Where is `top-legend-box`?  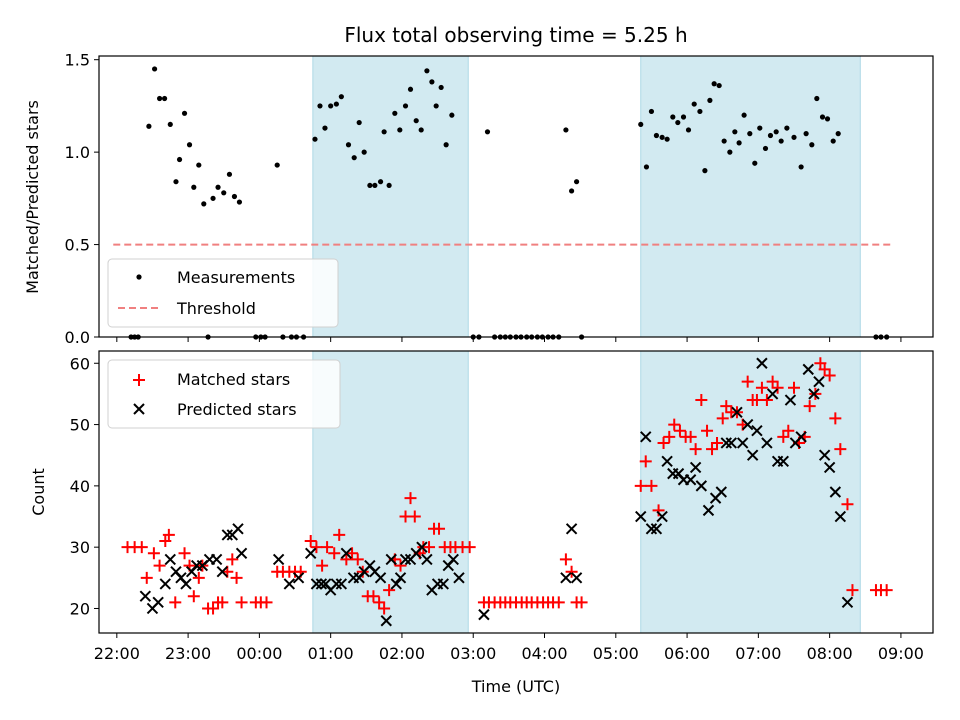
top-legend-box is located at coordinates (223, 293).